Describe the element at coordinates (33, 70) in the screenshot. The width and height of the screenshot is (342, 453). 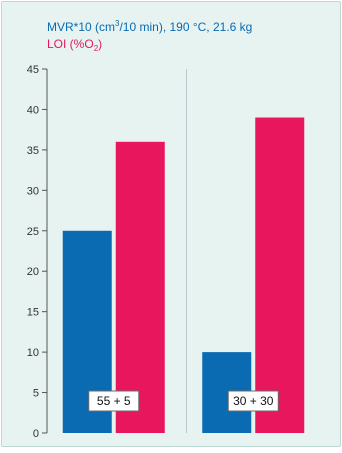
I see `y-tick-label-45: 45` at that location.